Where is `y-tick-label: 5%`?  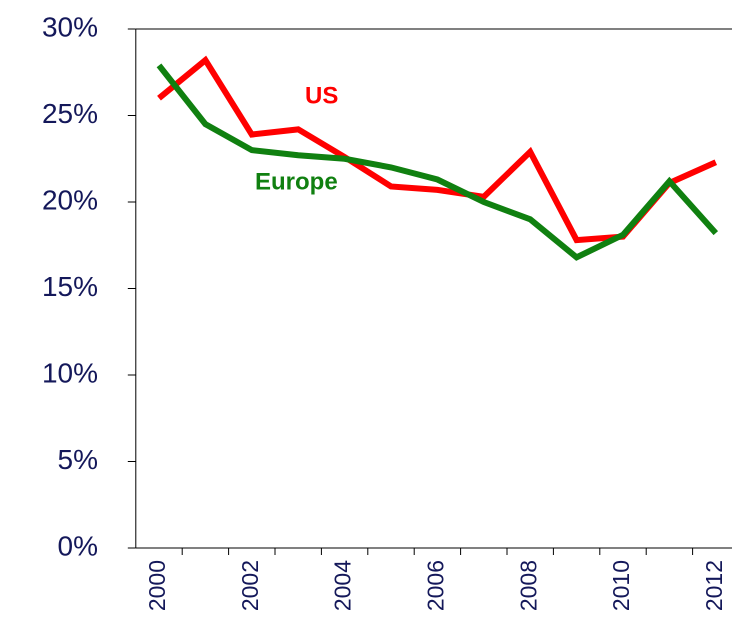 y-tick-label: 5% is located at coordinates (78, 459).